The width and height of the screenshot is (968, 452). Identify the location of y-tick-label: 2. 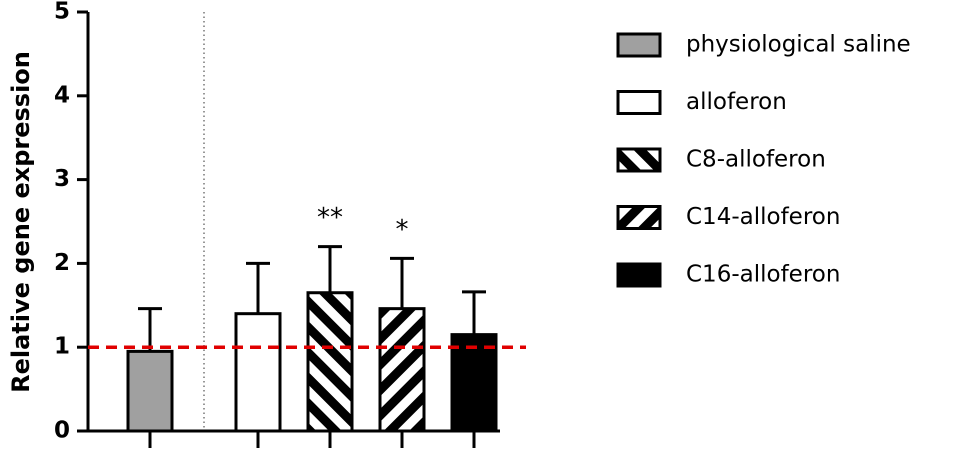
(62, 263).